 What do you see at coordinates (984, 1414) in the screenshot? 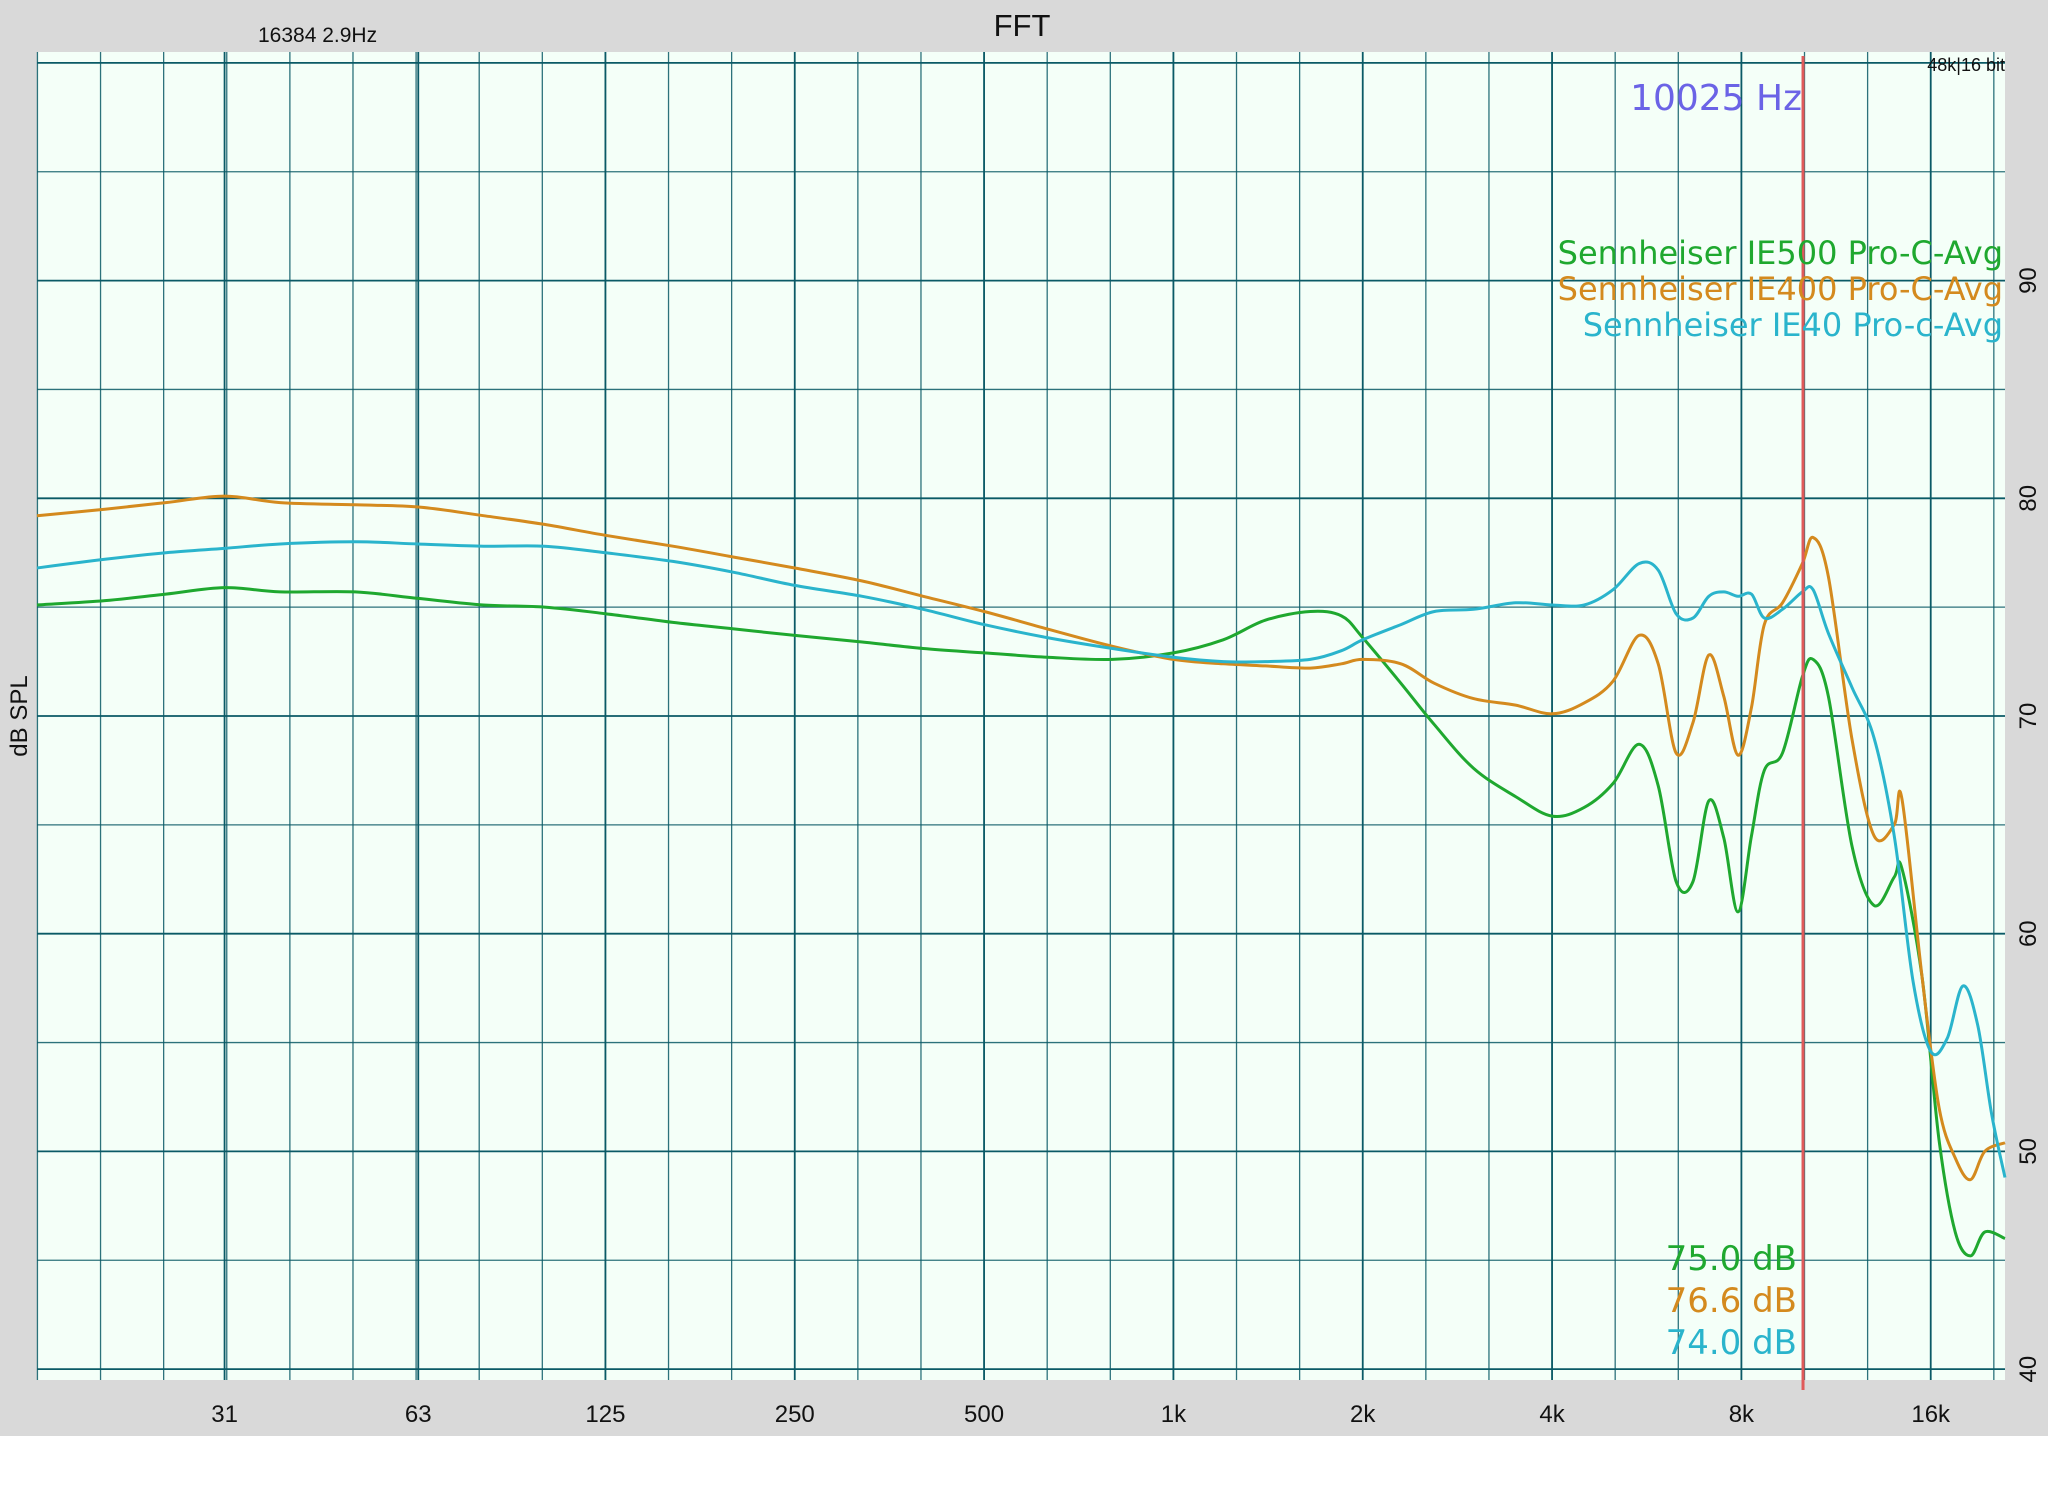
I see `x-tick-label: 500` at bounding box center [984, 1414].